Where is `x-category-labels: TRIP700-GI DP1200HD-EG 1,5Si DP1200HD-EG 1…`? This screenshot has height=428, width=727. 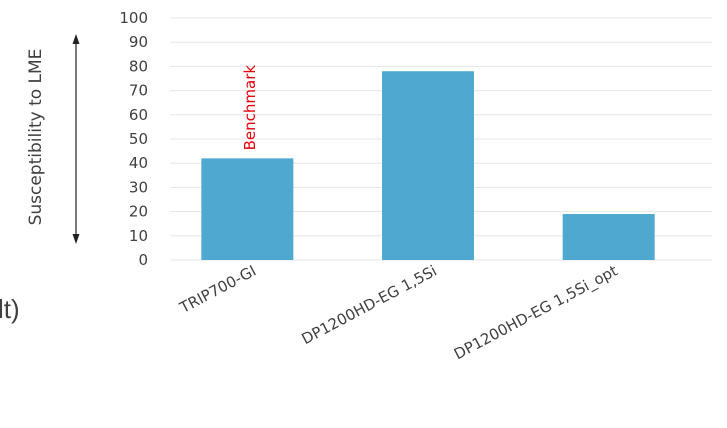
x-category-labels: TRIP700-GI DP1200HD-EG 1,5Si DP1200HD-EG 1… is located at coordinates (398, 313).